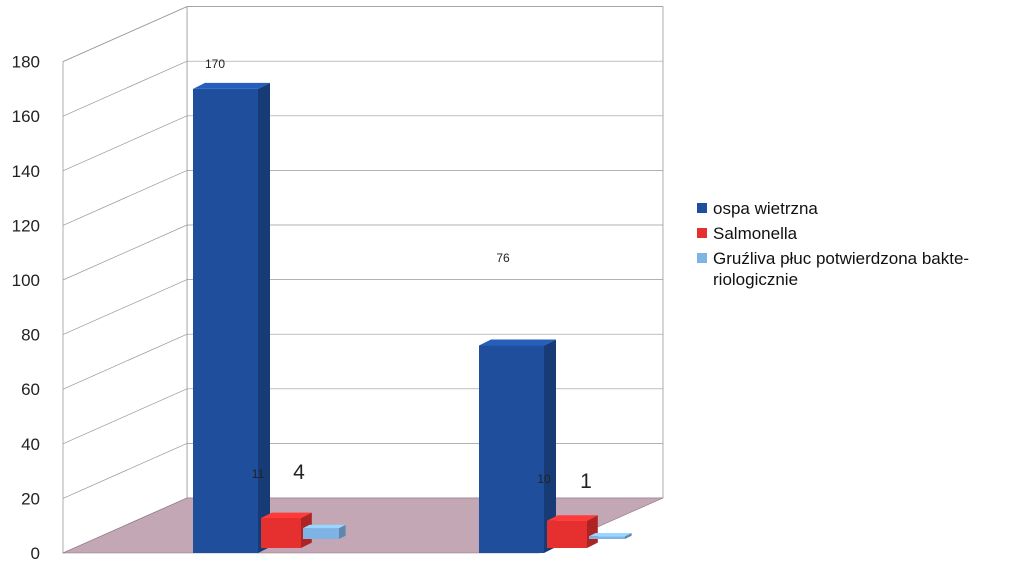 Image resolution: width=1035 pixels, height=562 pixels. I want to click on data-label: 1, so click(586, 481).